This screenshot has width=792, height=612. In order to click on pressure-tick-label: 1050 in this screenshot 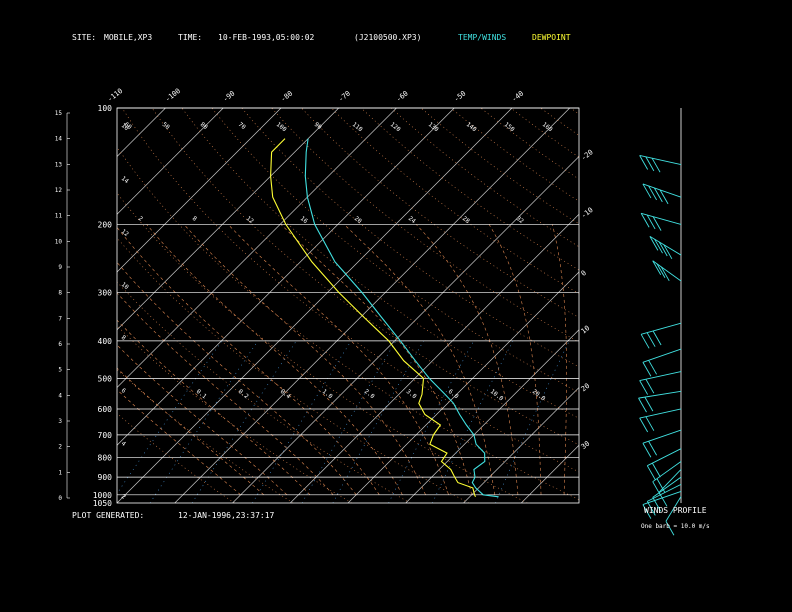, I will do `click(102, 503)`.